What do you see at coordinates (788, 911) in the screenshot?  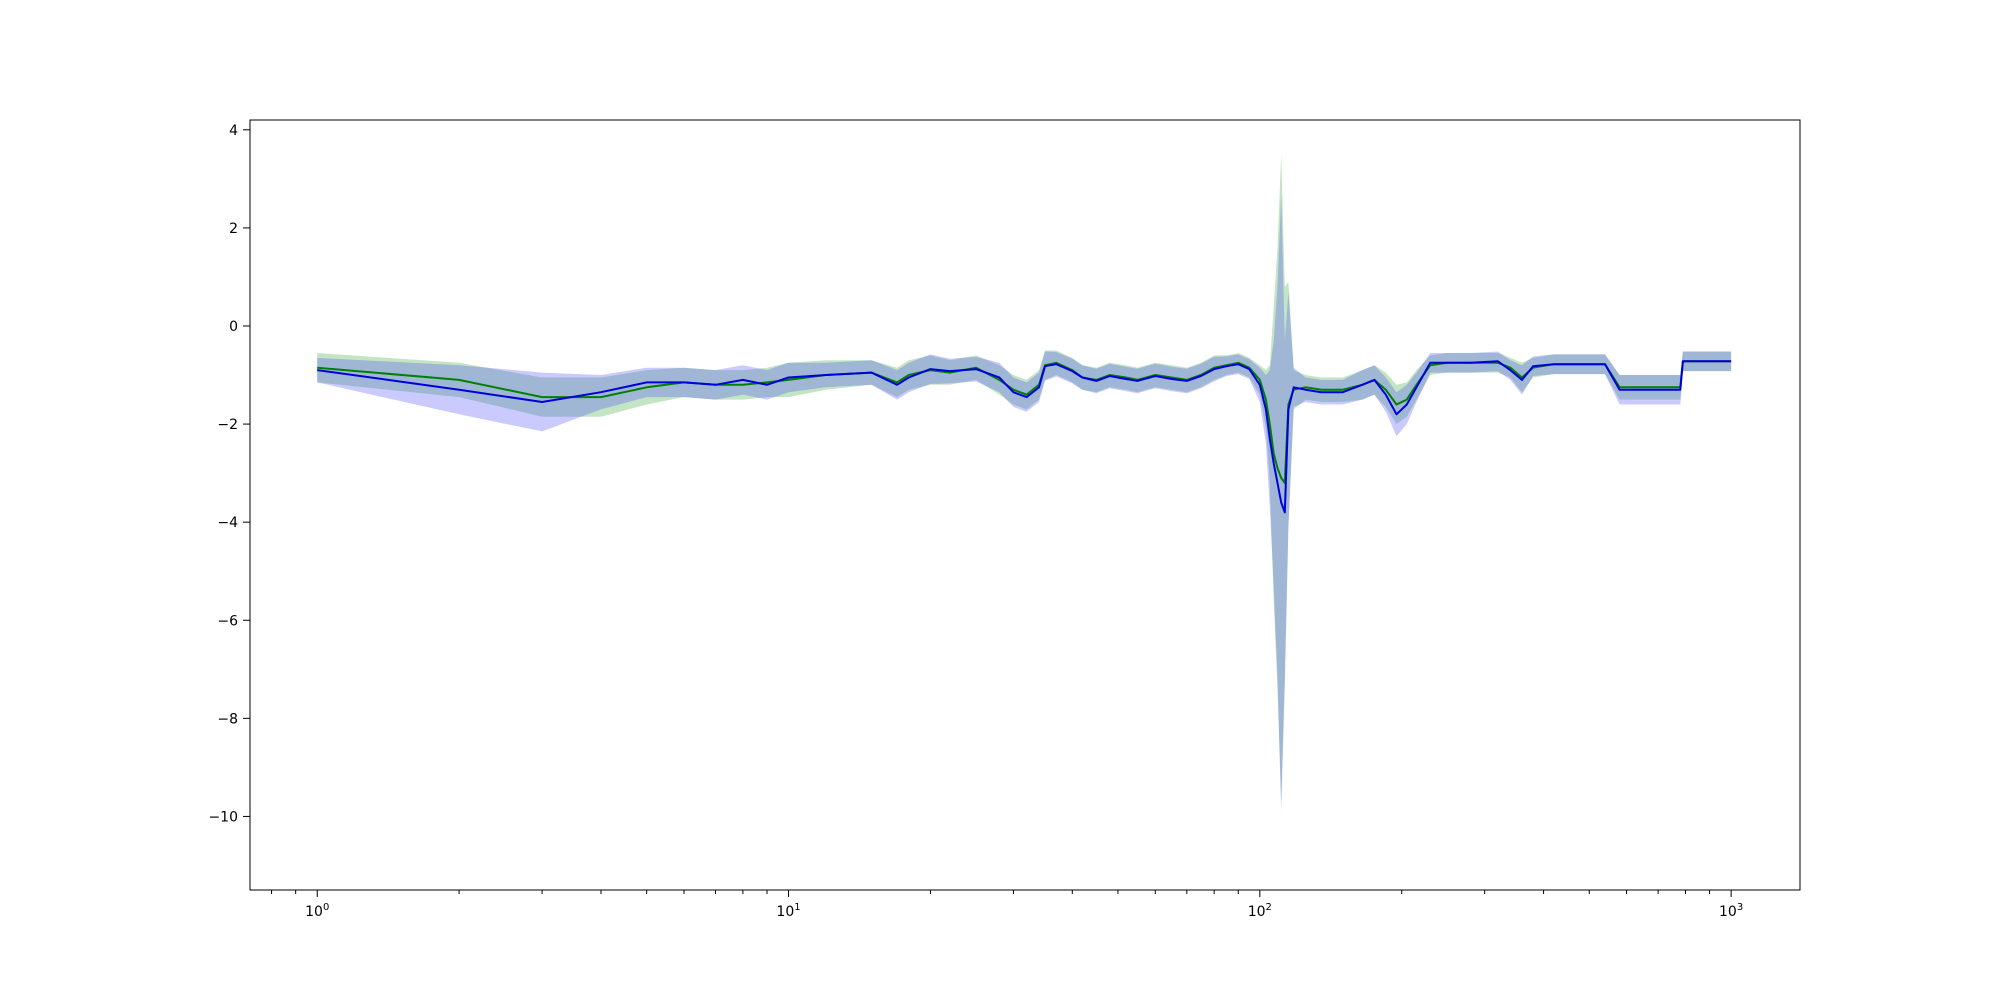 I see `x-tick-label: 10¹` at bounding box center [788, 911].